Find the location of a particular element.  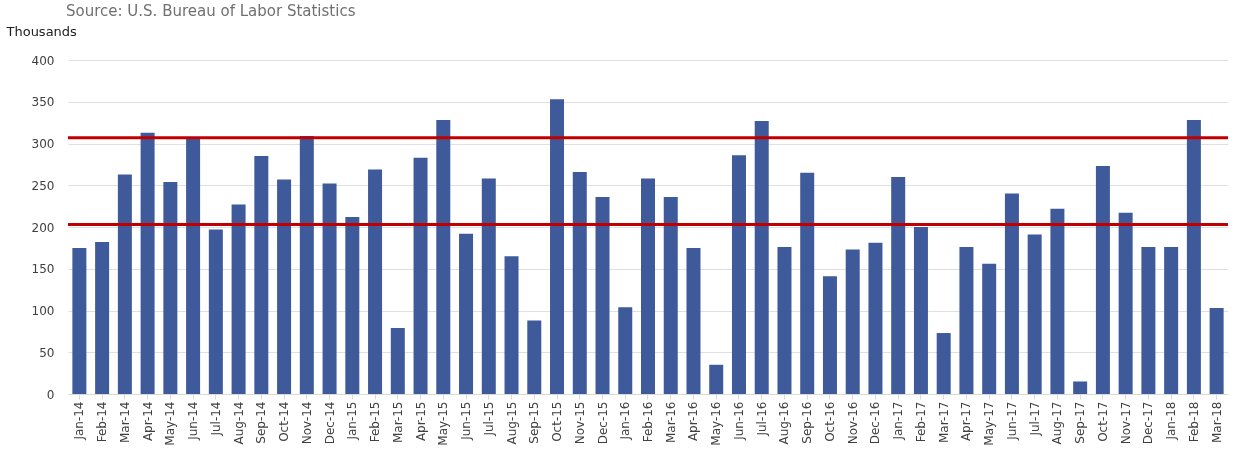

x-tick-label: Feb-15 is located at coordinates (375, 422).